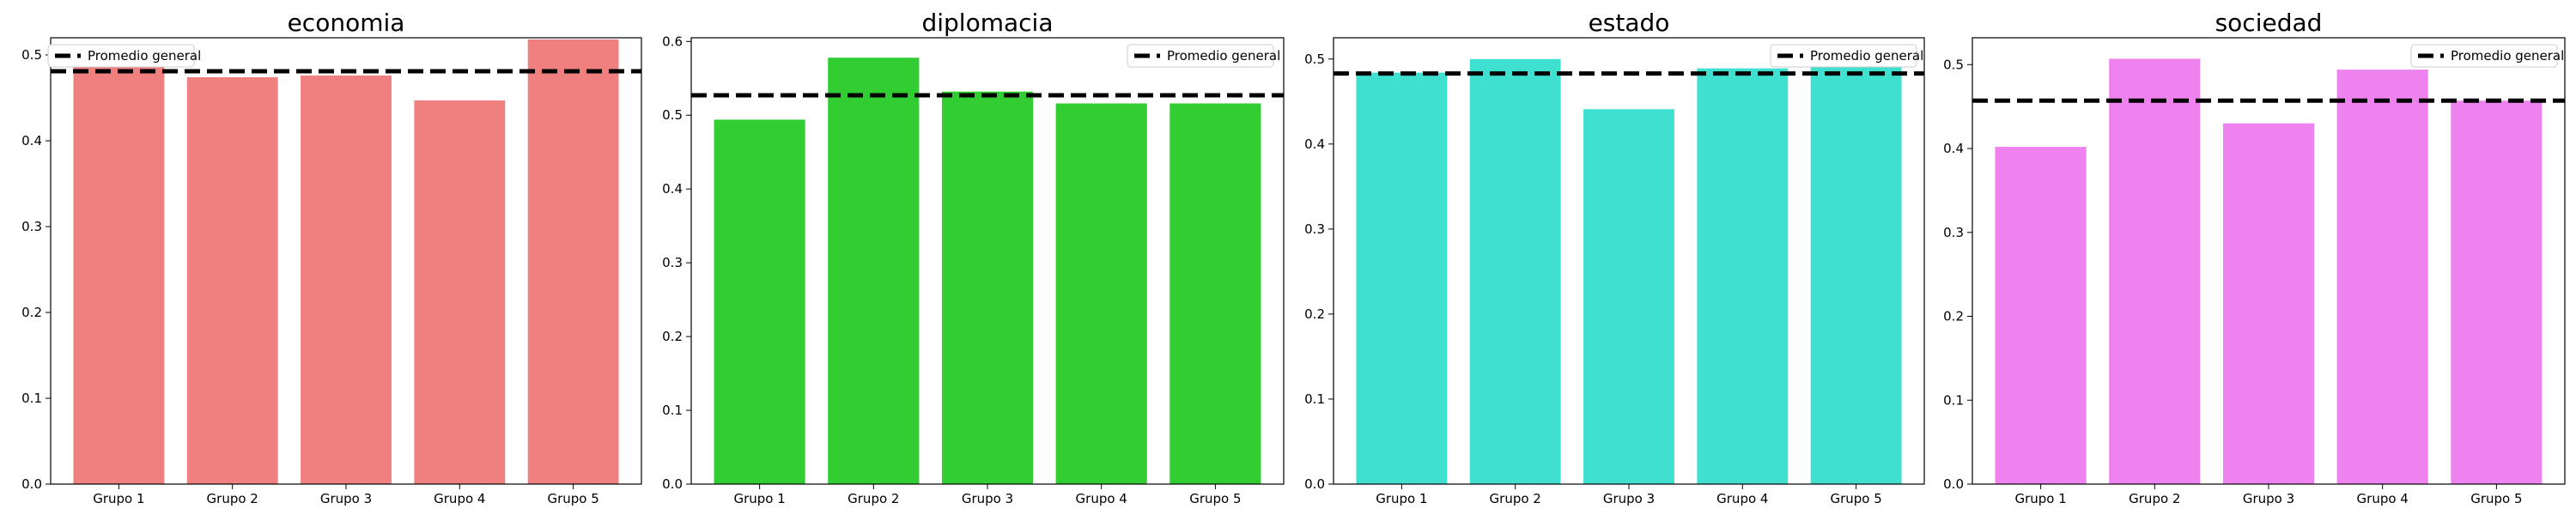 The height and width of the screenshot is (515, 2576). Describe the element at coordinates (2269, 23) in the screenshot. I see `chart-title: sociedad` at that location.